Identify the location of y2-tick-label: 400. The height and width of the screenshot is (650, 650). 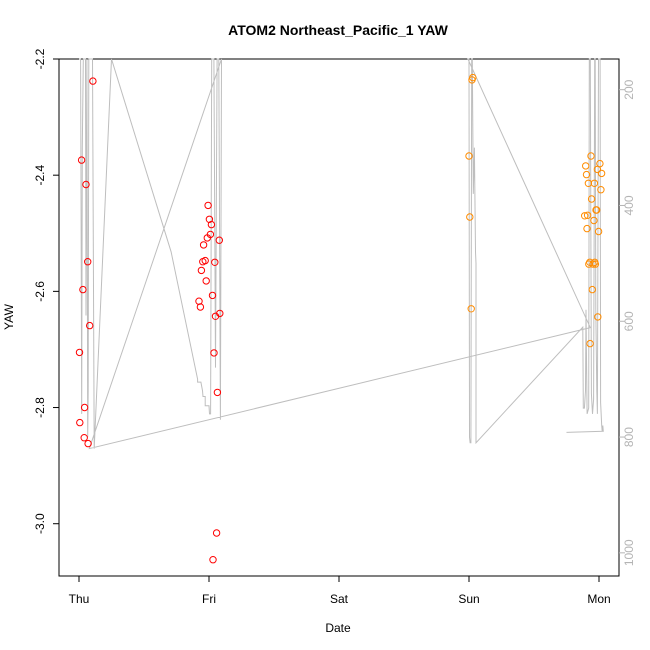
(629, 205).